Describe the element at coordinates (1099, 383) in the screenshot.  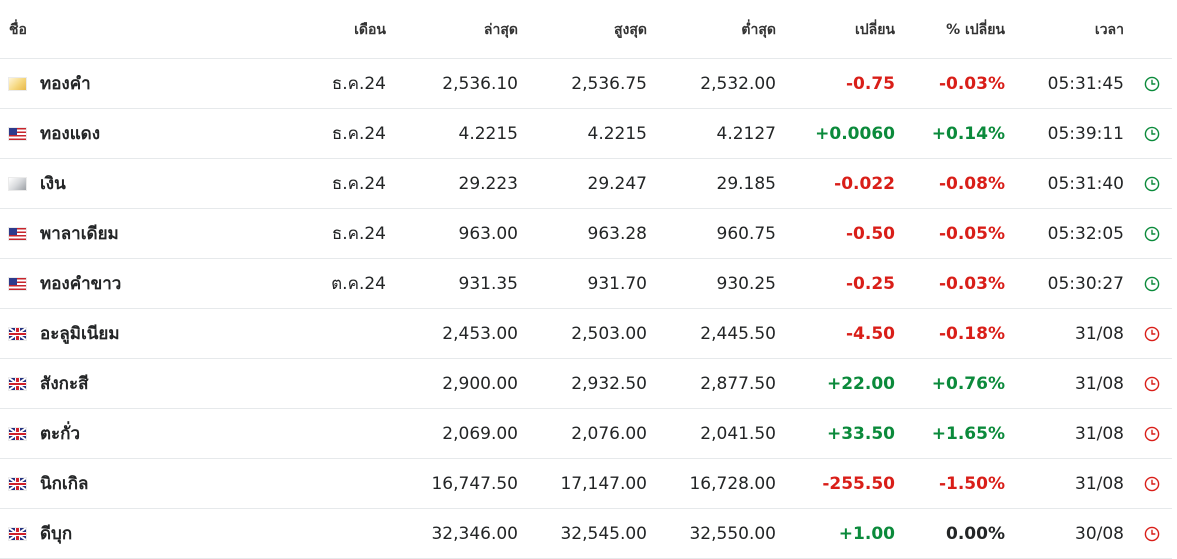
I see `time-cell: 31/08` at that location.